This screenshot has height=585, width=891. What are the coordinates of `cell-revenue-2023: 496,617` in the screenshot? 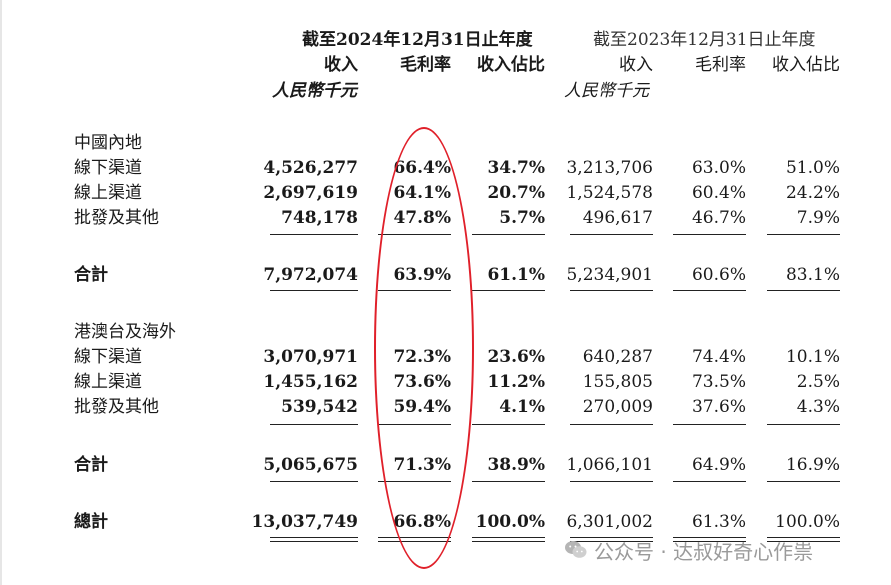 It's located at (617, 218).